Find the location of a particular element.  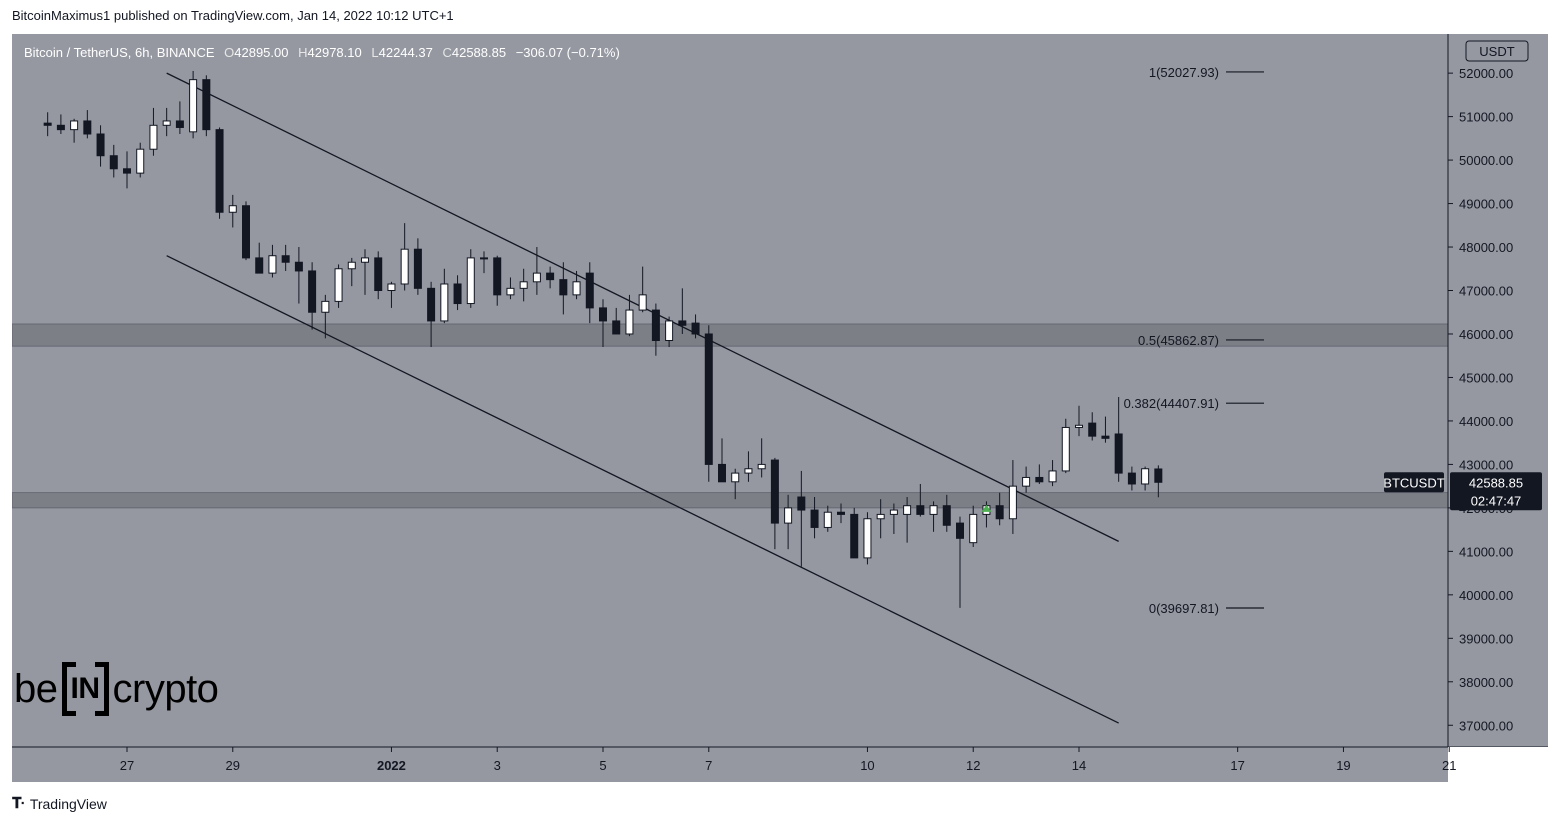

time-tick-label: 5 is located at coordinates (602, 765).